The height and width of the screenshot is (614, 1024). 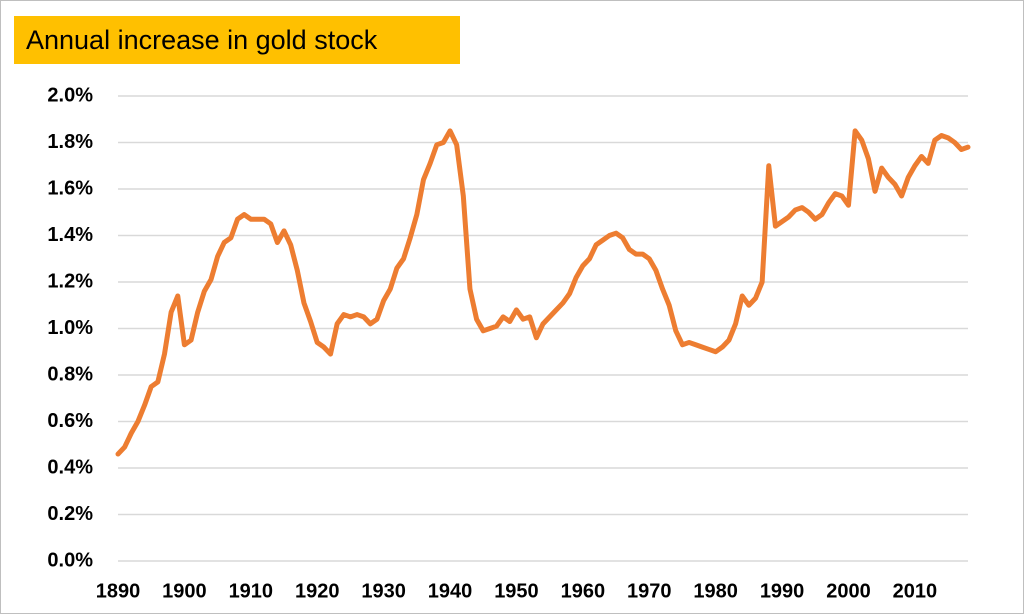 I want to click on y-tick-label: 1.6%, so click(x=70, y=188).